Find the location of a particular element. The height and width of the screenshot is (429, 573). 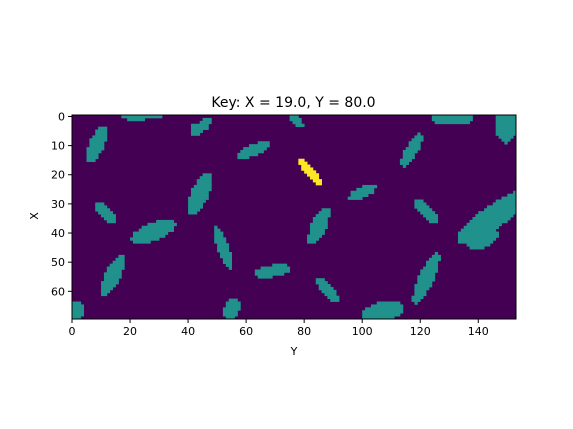

x-tick-label: 100 is located at coordinates (362, 331).